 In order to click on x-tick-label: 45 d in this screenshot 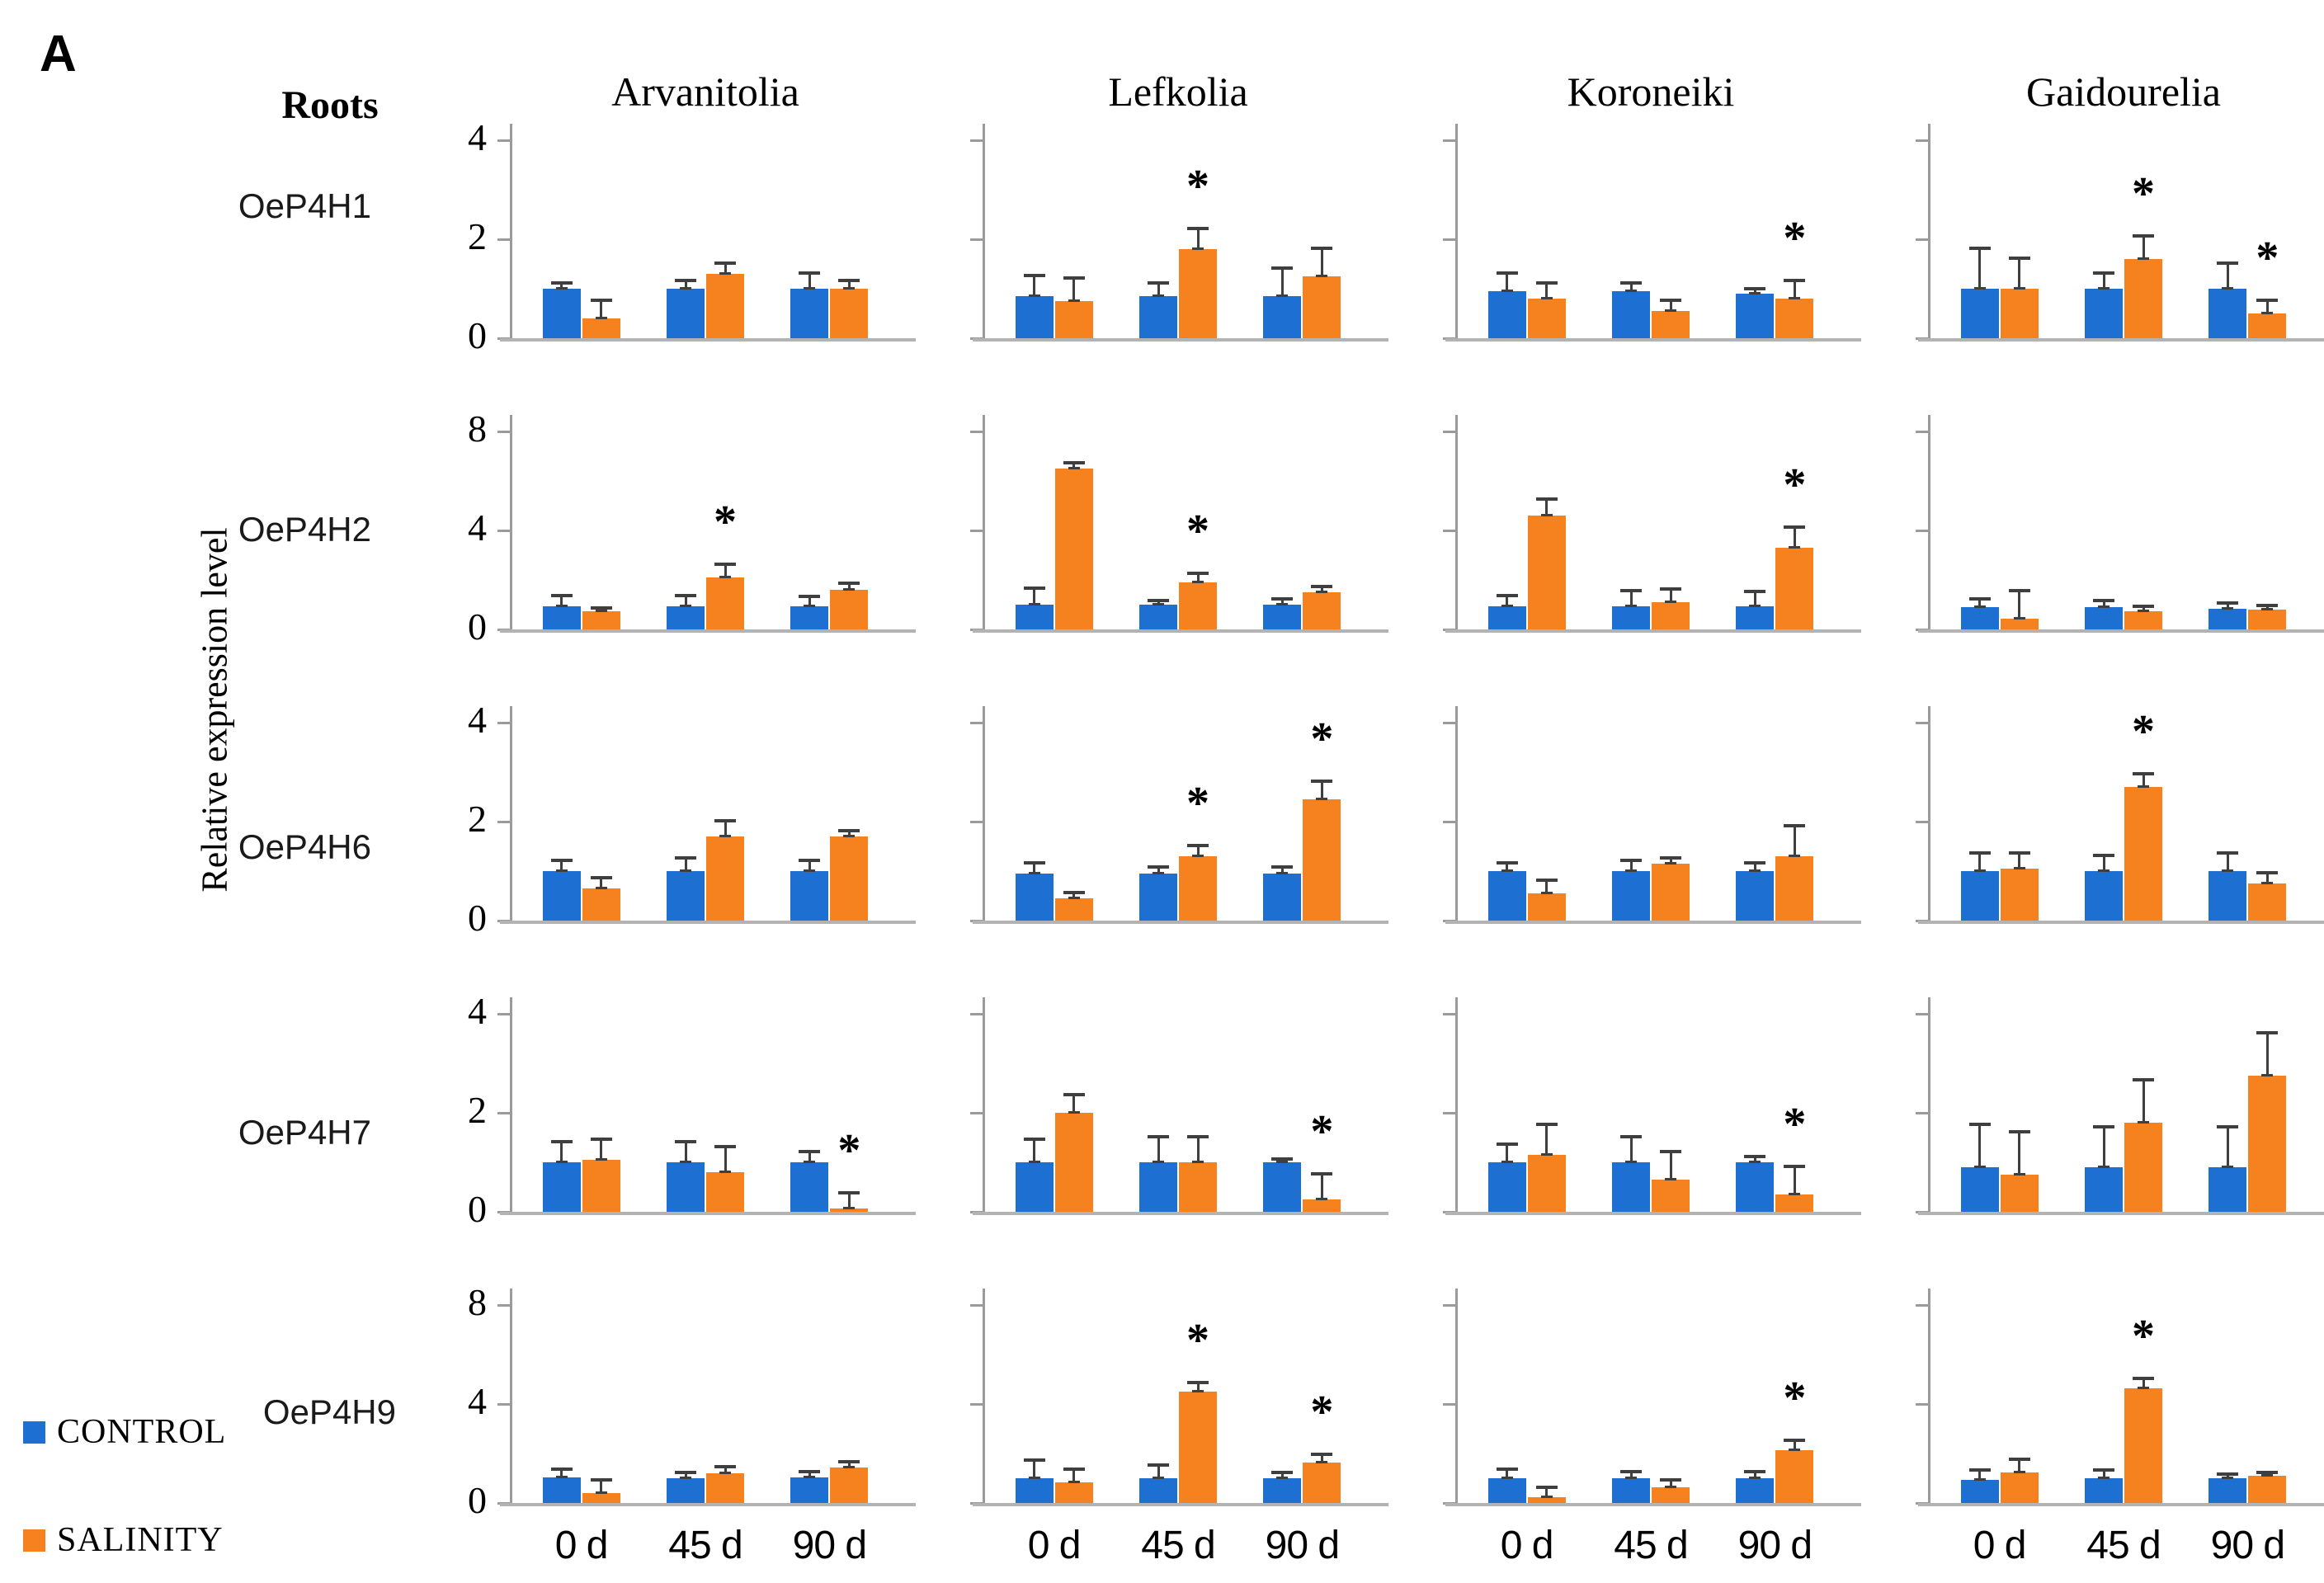, I will do `click(1178, 1545)`.